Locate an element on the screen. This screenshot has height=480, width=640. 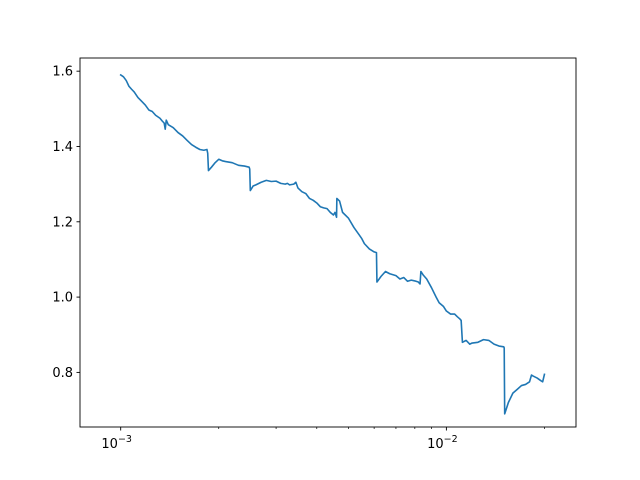
x-axis: 10⁻³ 10⁻² is located at coordinates (323, 439).